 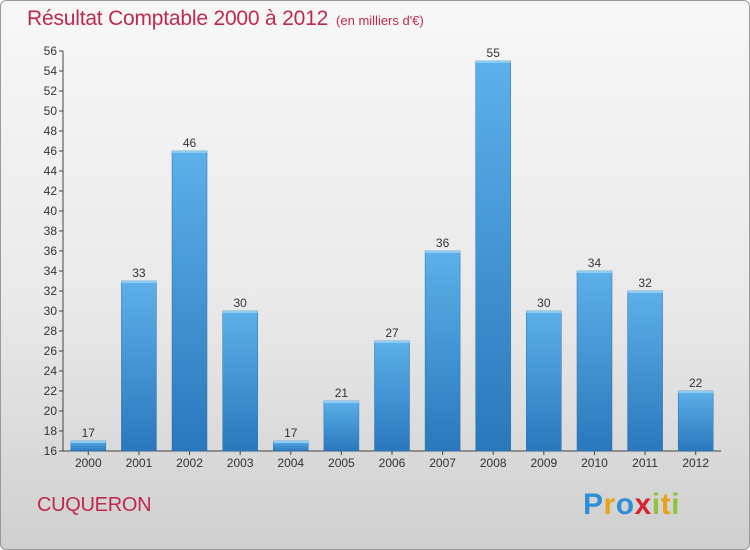 What do you see at coordinates (643, 504) in the screenshot?
I see `logo-letter: x` at bounding box center [643, 504].